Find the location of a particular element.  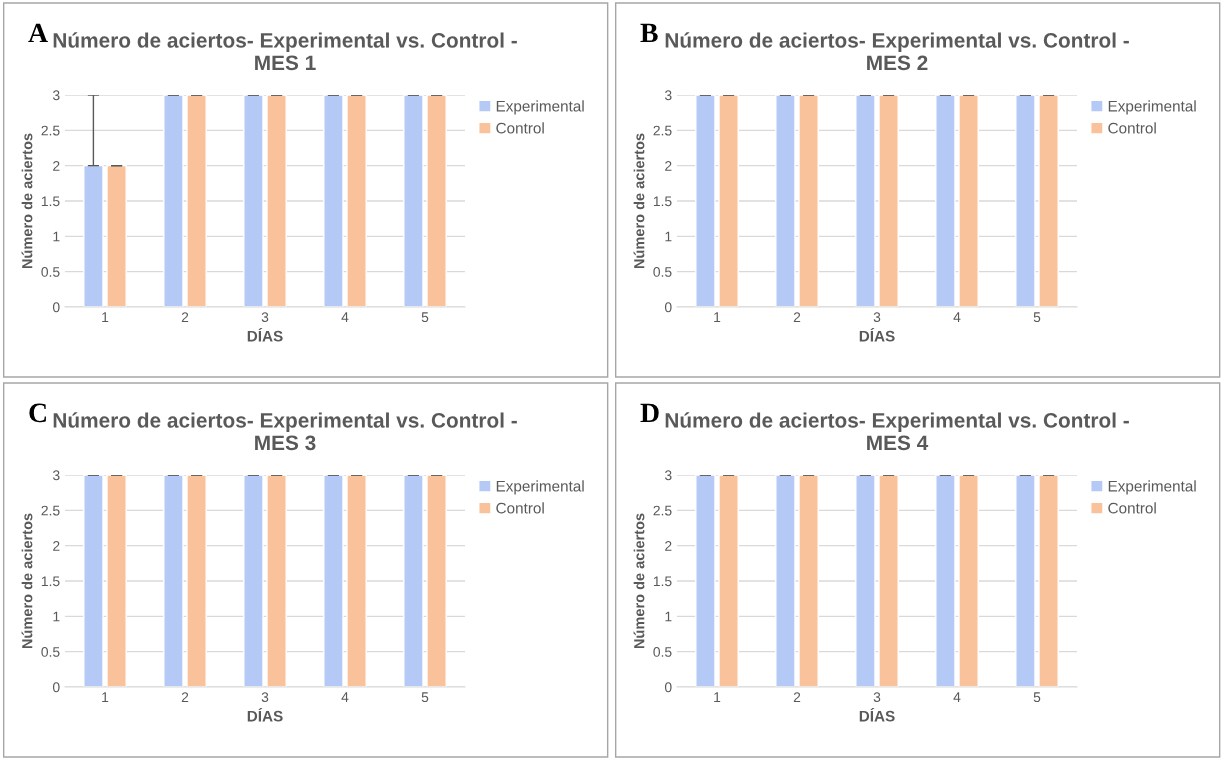

text: C is located at coordinates (37, 413).